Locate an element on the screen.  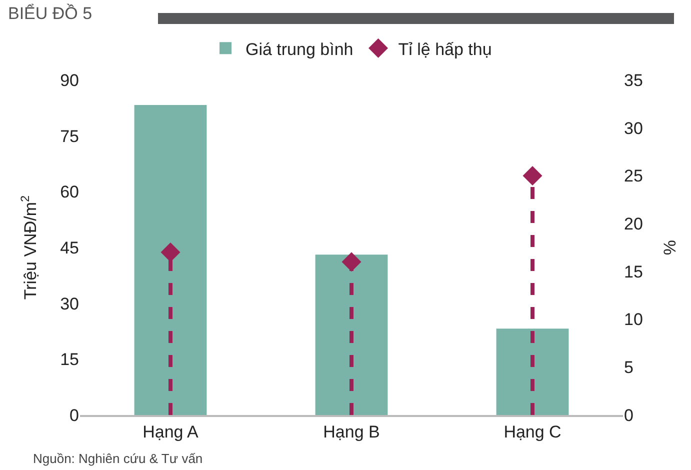
y-tick-label: 15 is located at coordinates (69, 360).